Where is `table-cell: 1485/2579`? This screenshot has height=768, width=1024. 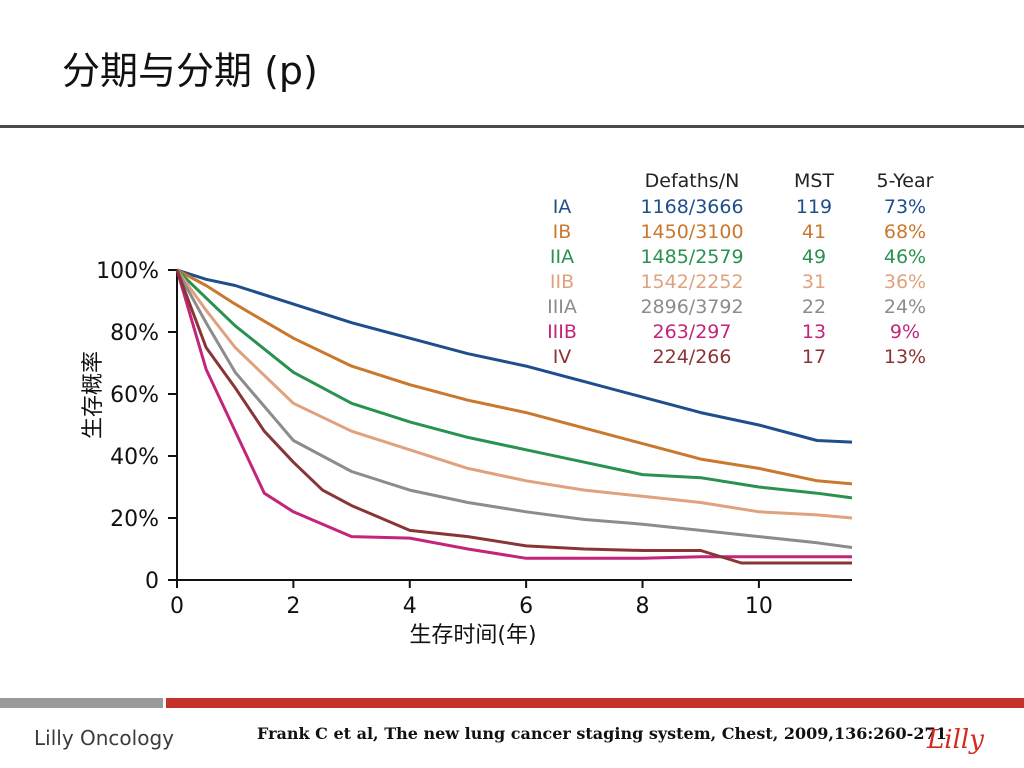
table-cell: 1485/2579 is located at coordinates (691, 257).